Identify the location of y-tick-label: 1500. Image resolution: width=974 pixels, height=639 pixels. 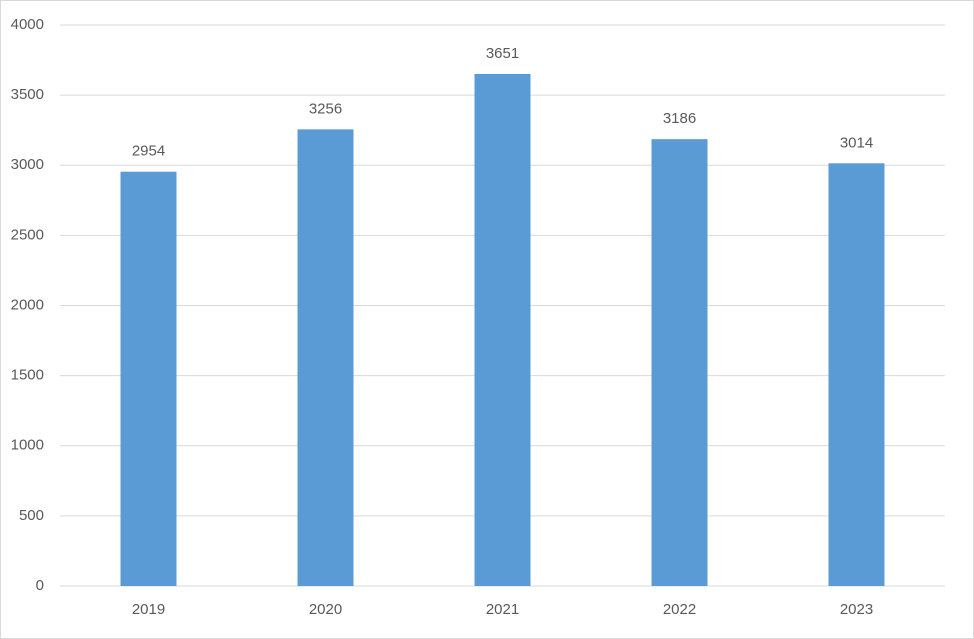
(27, 375).